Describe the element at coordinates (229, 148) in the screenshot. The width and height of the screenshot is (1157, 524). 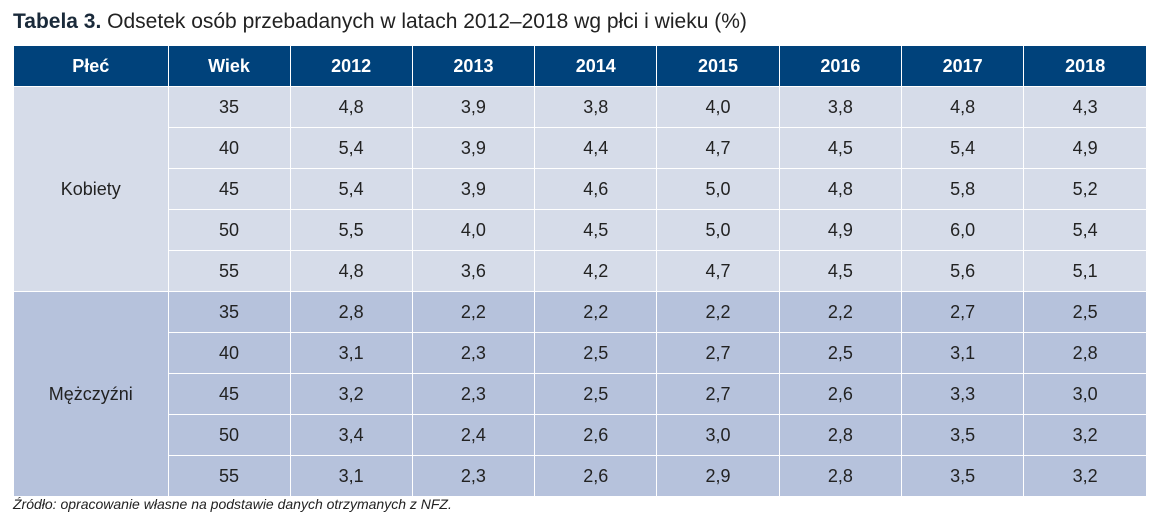
I see `age-cell: 40` at that location.